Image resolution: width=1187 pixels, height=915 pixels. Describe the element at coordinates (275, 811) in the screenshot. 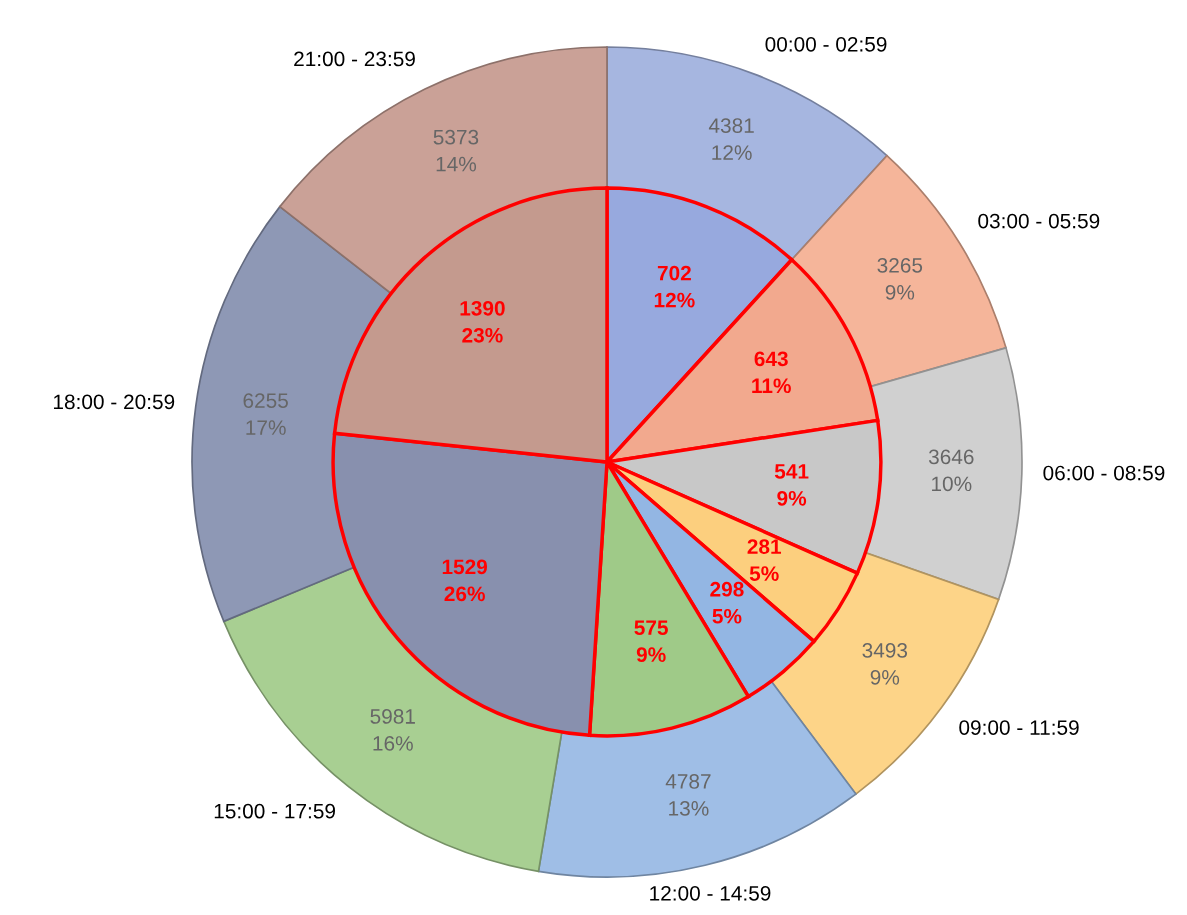

I see `slice-label: 15:00 - 17:59` at that location.